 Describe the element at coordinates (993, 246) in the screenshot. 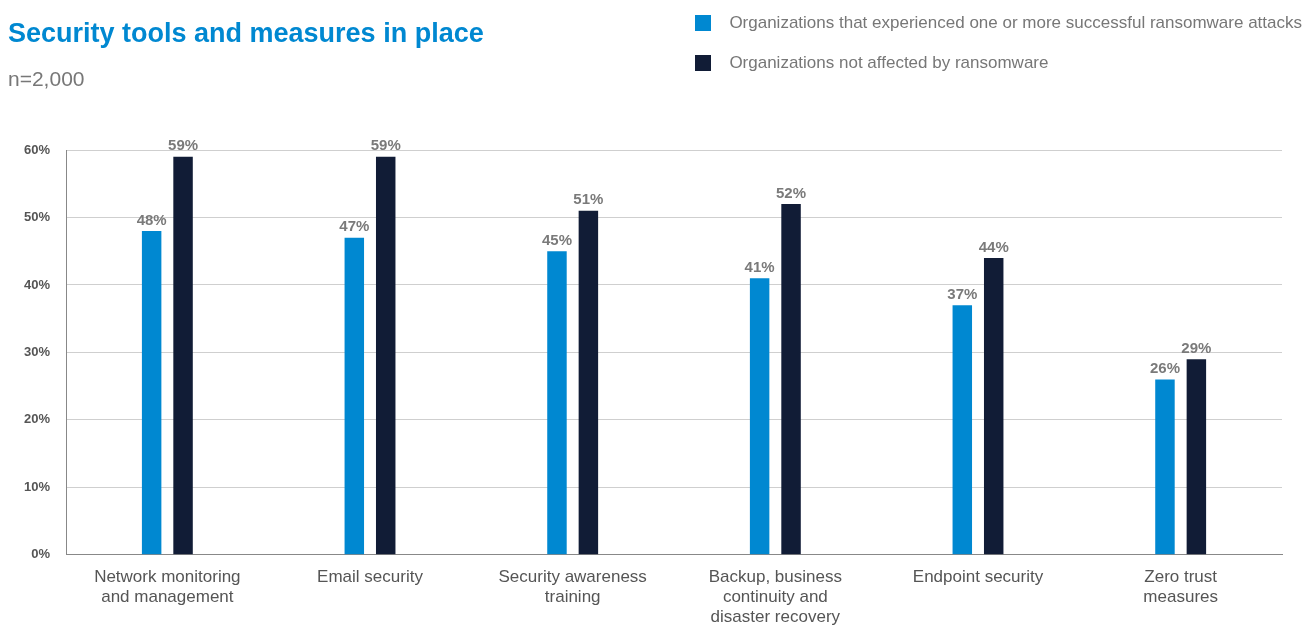

I see `data-label: 44%` at that location.